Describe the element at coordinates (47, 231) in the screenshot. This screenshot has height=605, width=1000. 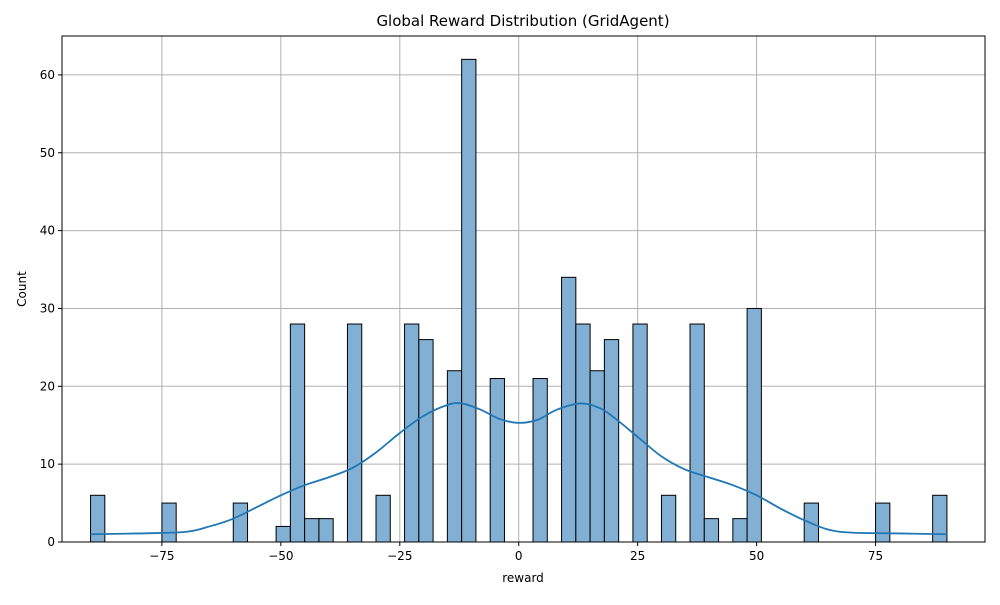
I see `y-tick-label: 40` at that location.